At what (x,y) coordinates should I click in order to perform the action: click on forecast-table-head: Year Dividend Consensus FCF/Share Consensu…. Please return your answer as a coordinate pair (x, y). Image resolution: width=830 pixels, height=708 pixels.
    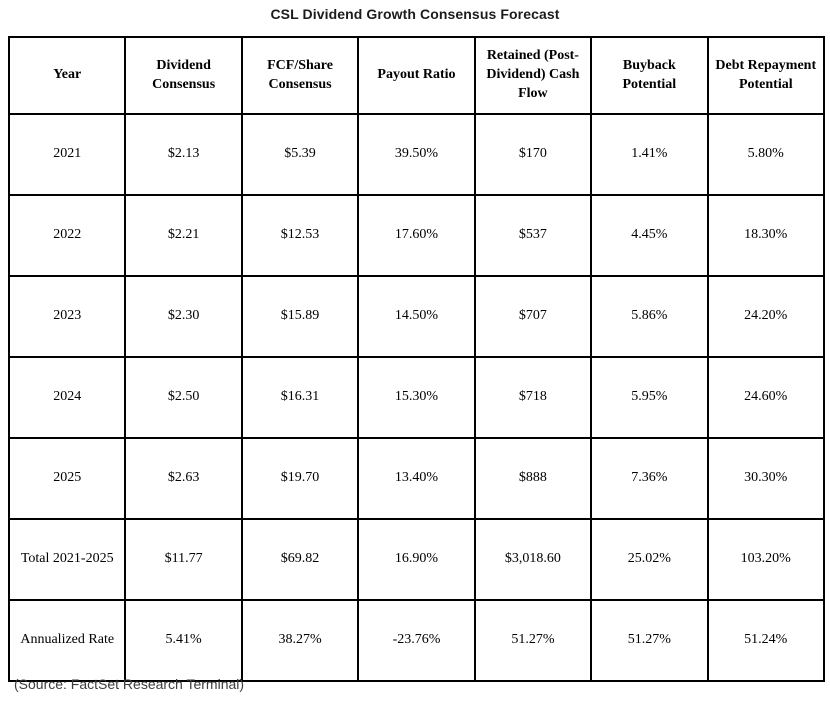
    Looking at the image, I should click on (416, 75).